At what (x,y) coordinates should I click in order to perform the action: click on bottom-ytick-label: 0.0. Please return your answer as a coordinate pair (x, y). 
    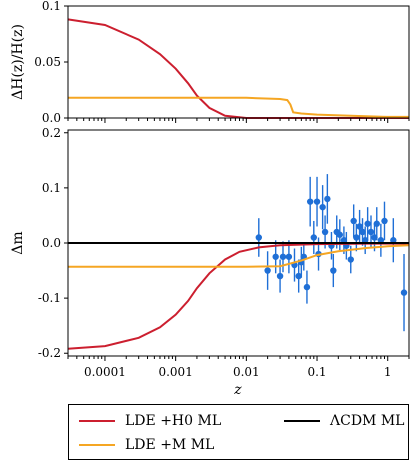
    Looking at the image, I should click on (51, 243).